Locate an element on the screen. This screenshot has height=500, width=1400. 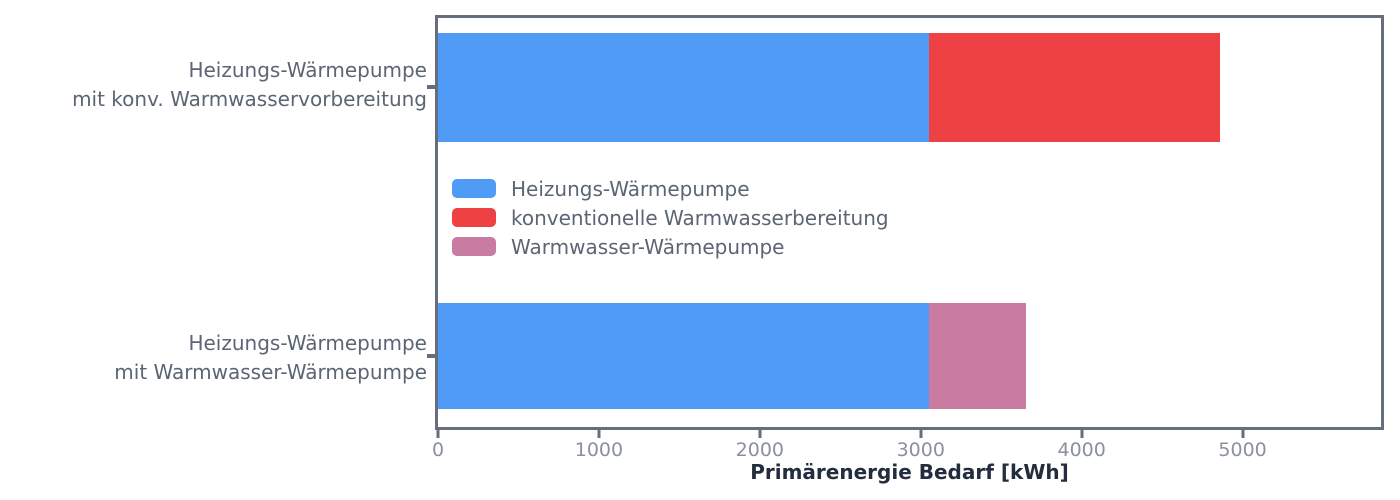
legend-label: Warmwasser-Wärmepumpe is located at coordinates (648, 246).